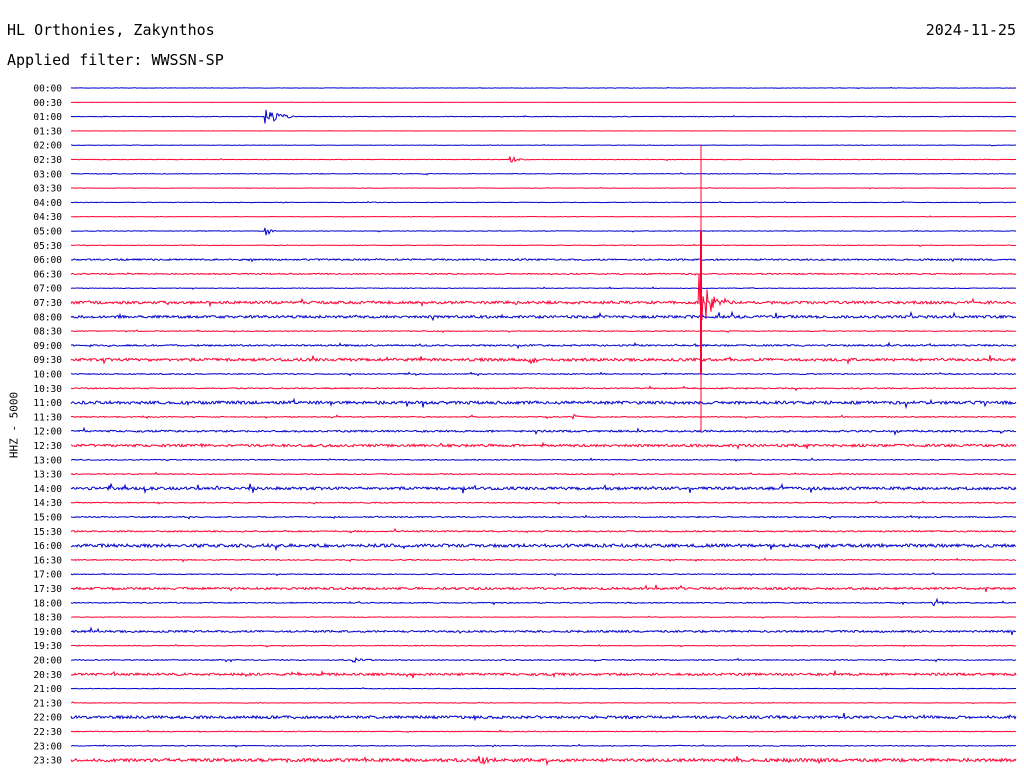  I want to click on row-time-label: 06:00, so click(47, 260).